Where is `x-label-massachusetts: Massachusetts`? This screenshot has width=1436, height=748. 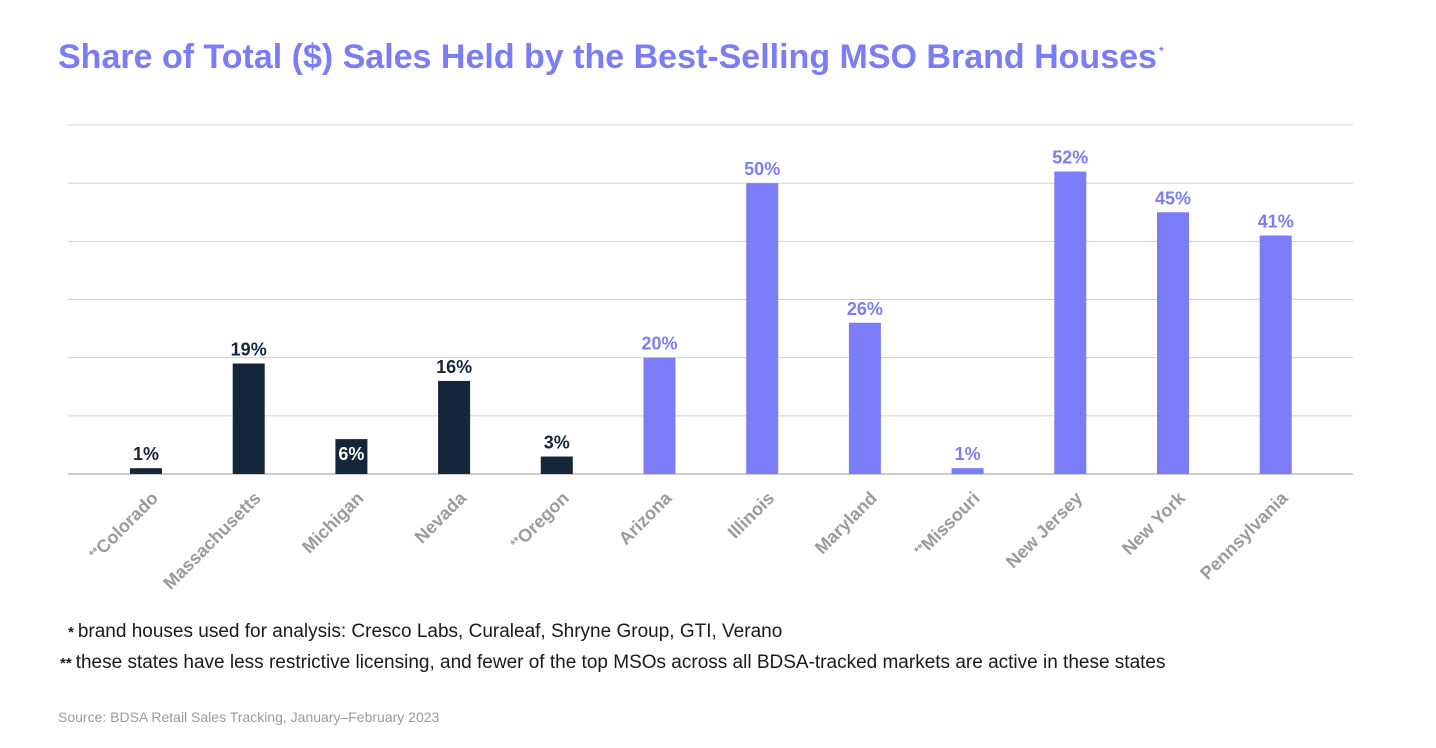 x-label-massachusetts: Massachusetts is located at coordinates (211, 540).